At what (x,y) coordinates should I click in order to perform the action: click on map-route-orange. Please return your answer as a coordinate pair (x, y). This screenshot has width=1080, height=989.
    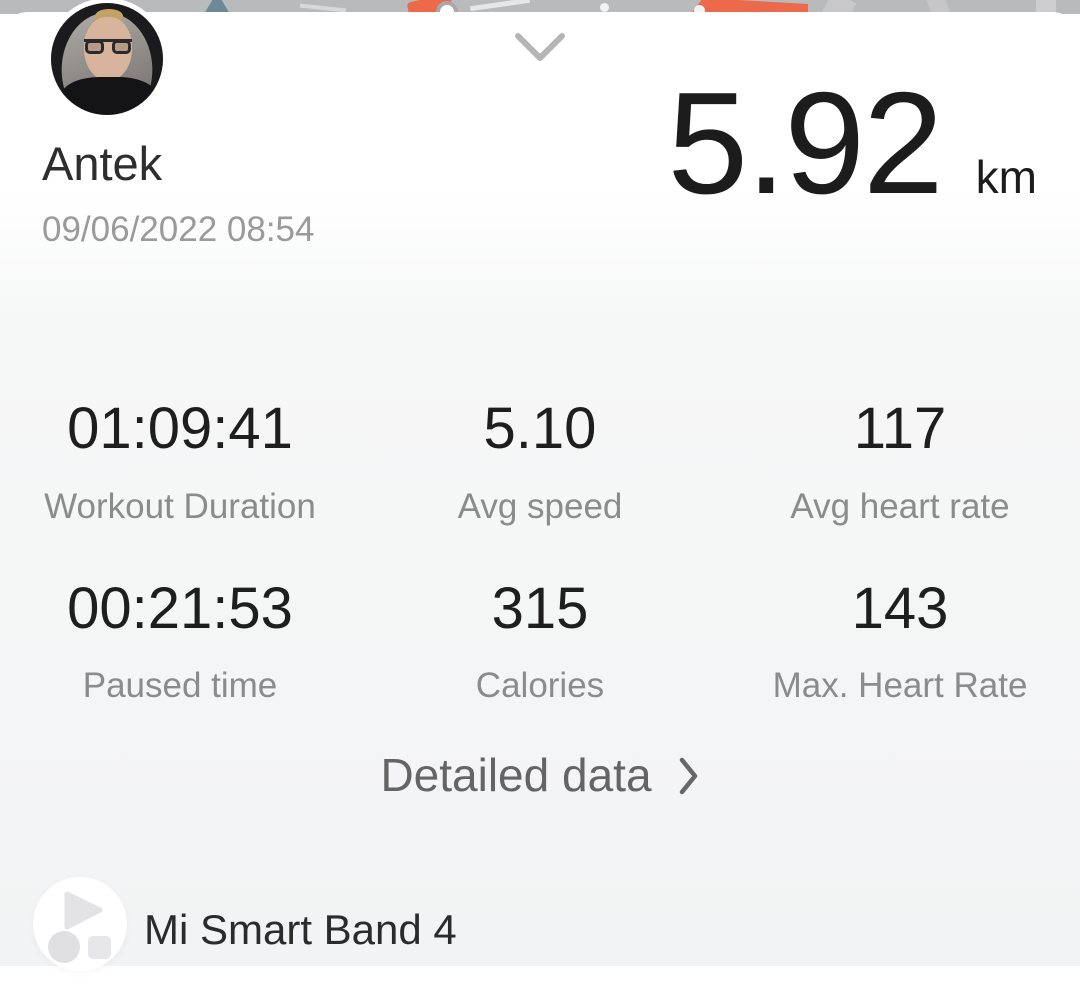
    Looking at the image, I should click on (747, 7).